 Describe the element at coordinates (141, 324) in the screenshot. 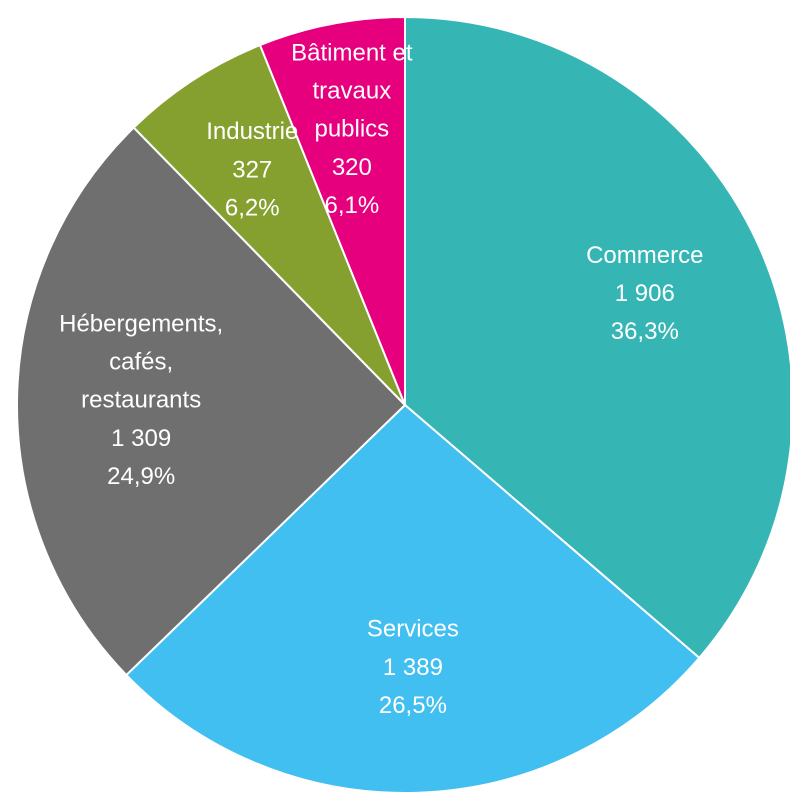

I see `label-line: Hébergements,` at that location.